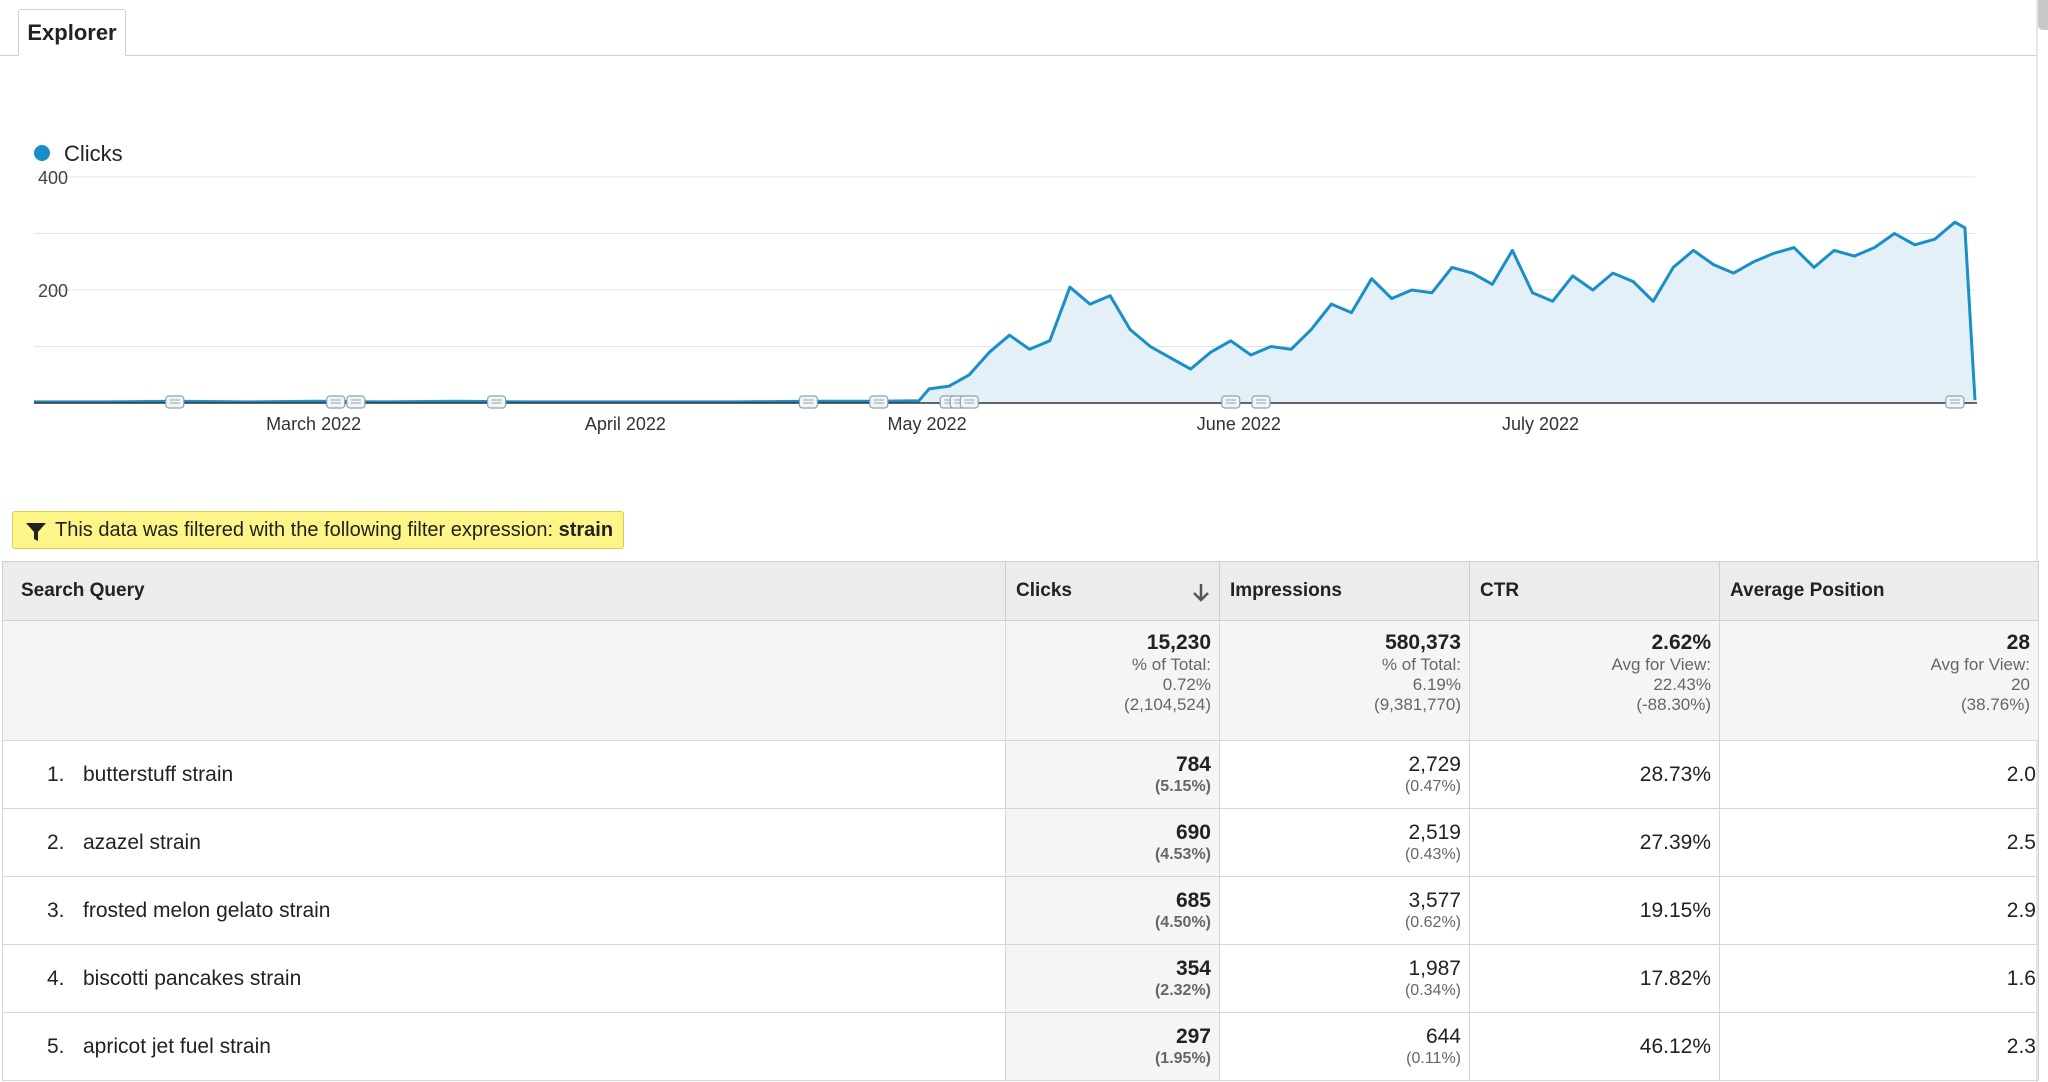 This screenshot has width=2048, height=1082. Describe the element at coordinates (2021, 1046) in the screenshot. I see `row-position-value: 2.3` at that location.